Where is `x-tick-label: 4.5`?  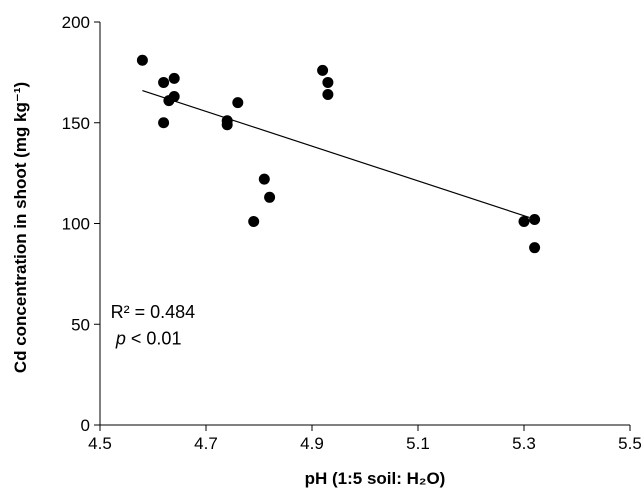
x-tick-label: 4.5 is located at coordinates (100, 443).